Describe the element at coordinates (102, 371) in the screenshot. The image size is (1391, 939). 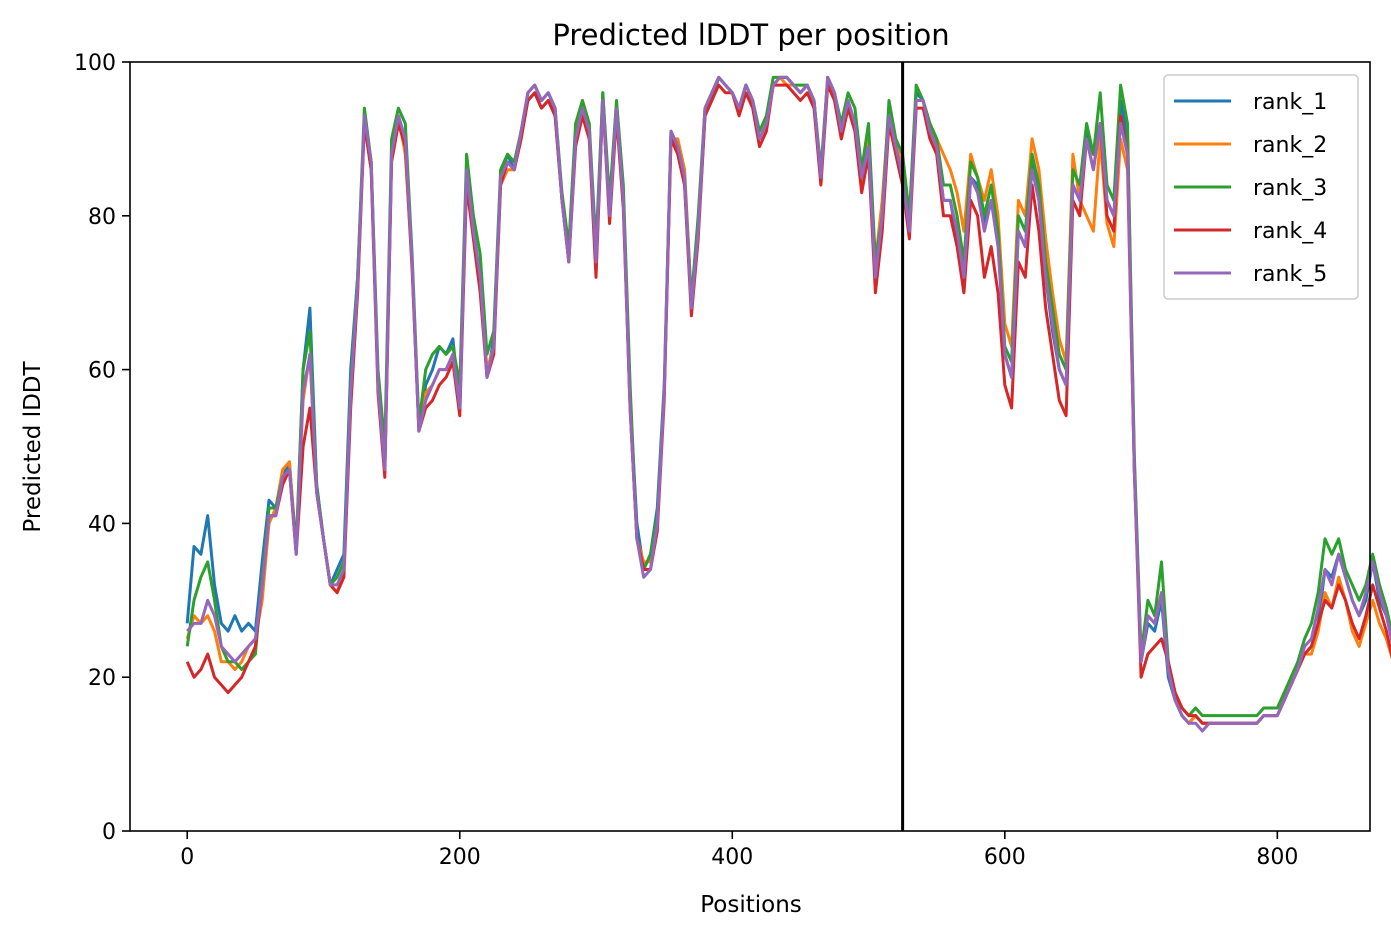
I see `y-tick-label: 60` at that location.